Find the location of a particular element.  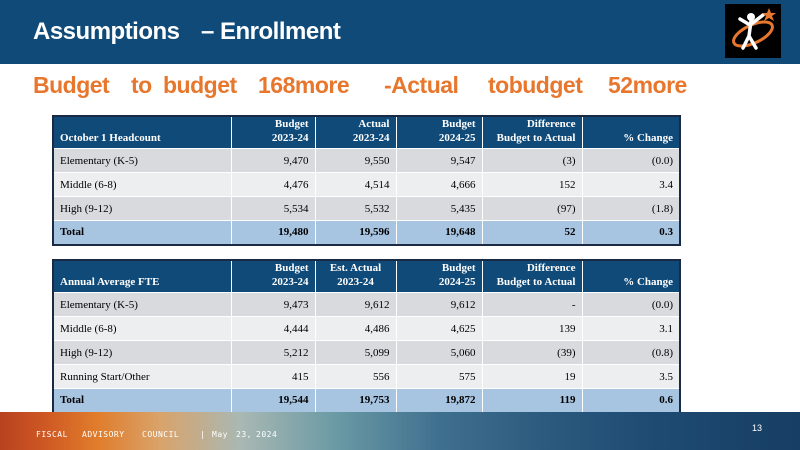

table-cell: 5,435 is located at coordinates (439, 208).